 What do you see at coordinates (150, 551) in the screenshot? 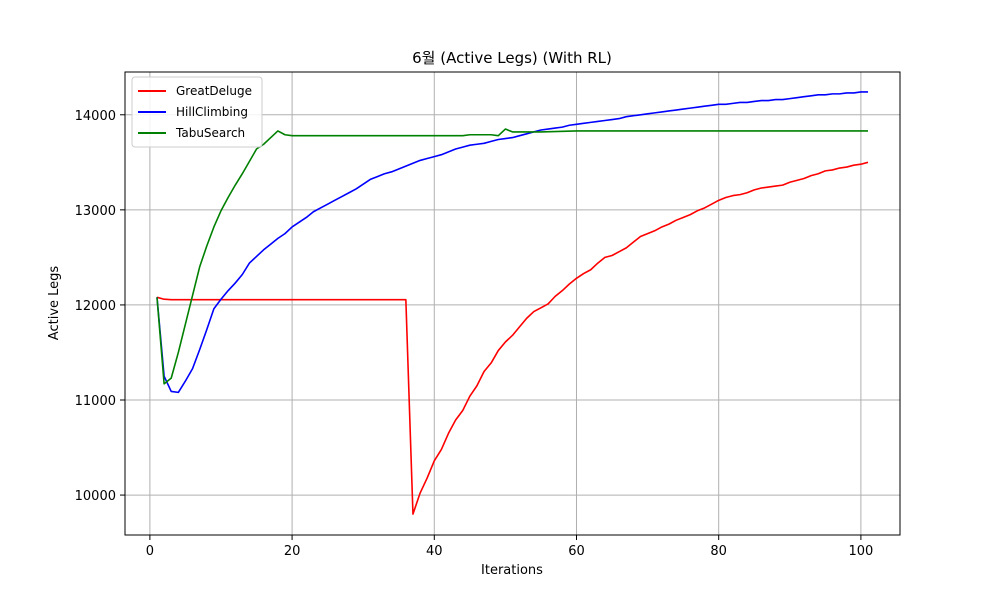
I see `x-tick-label: 0` at bounding box center [150, 551].